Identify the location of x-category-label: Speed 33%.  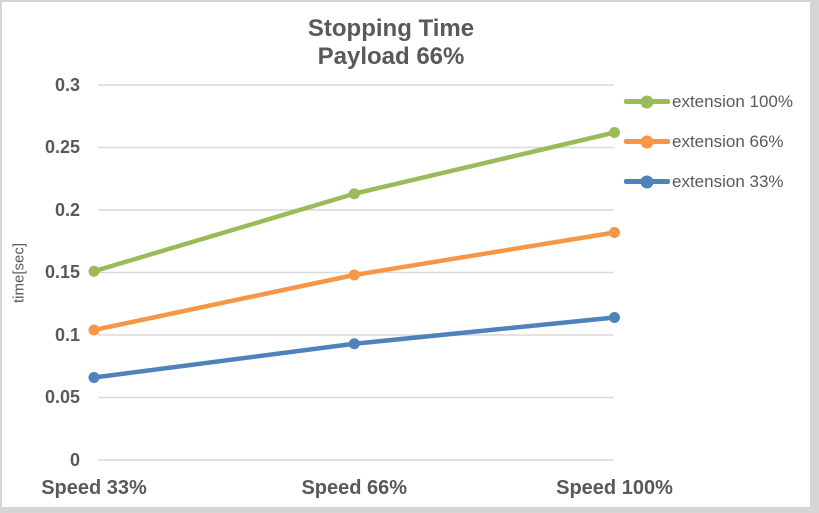
(94, 488).